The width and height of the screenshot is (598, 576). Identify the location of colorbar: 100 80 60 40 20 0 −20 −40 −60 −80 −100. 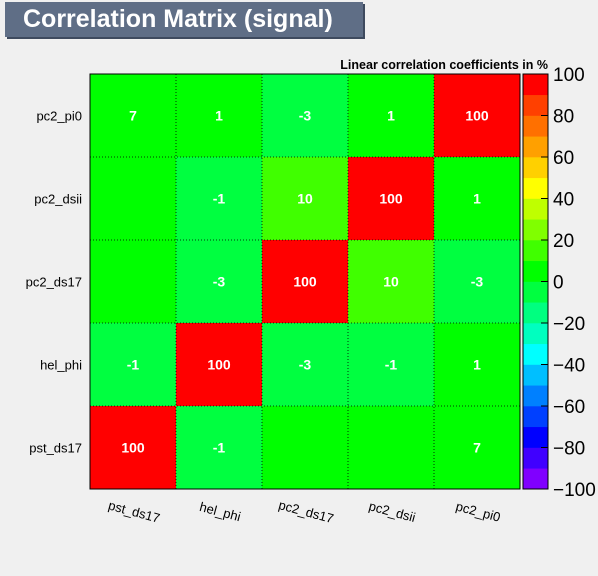
(559, 283).